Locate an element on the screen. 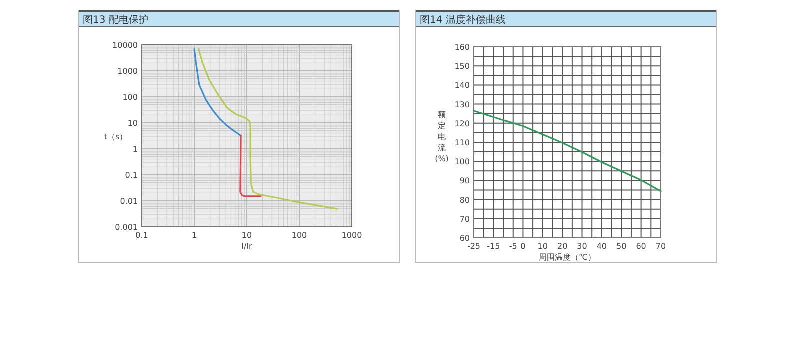 The height and width of the screenshot is (350, 794). y-tick-label: 90 is located at coordinates (465, 181).